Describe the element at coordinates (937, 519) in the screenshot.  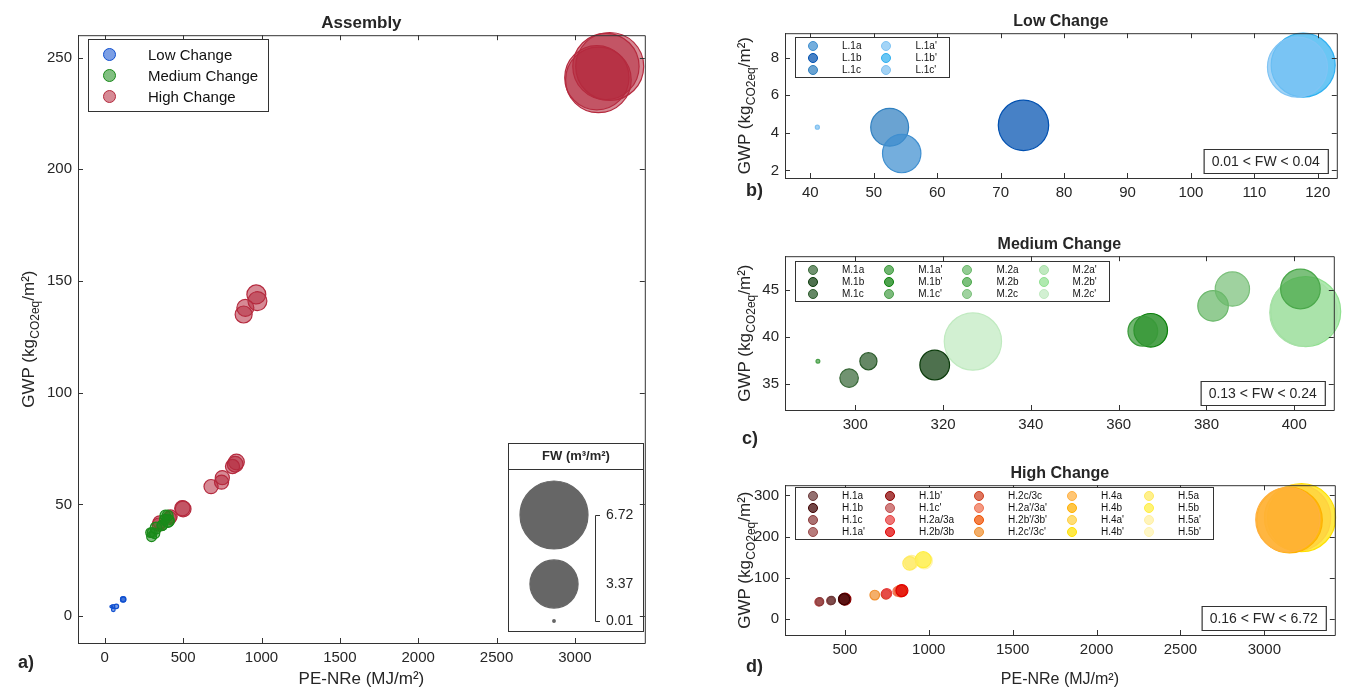
I see `legend-label: H.2a/3a` at that location.